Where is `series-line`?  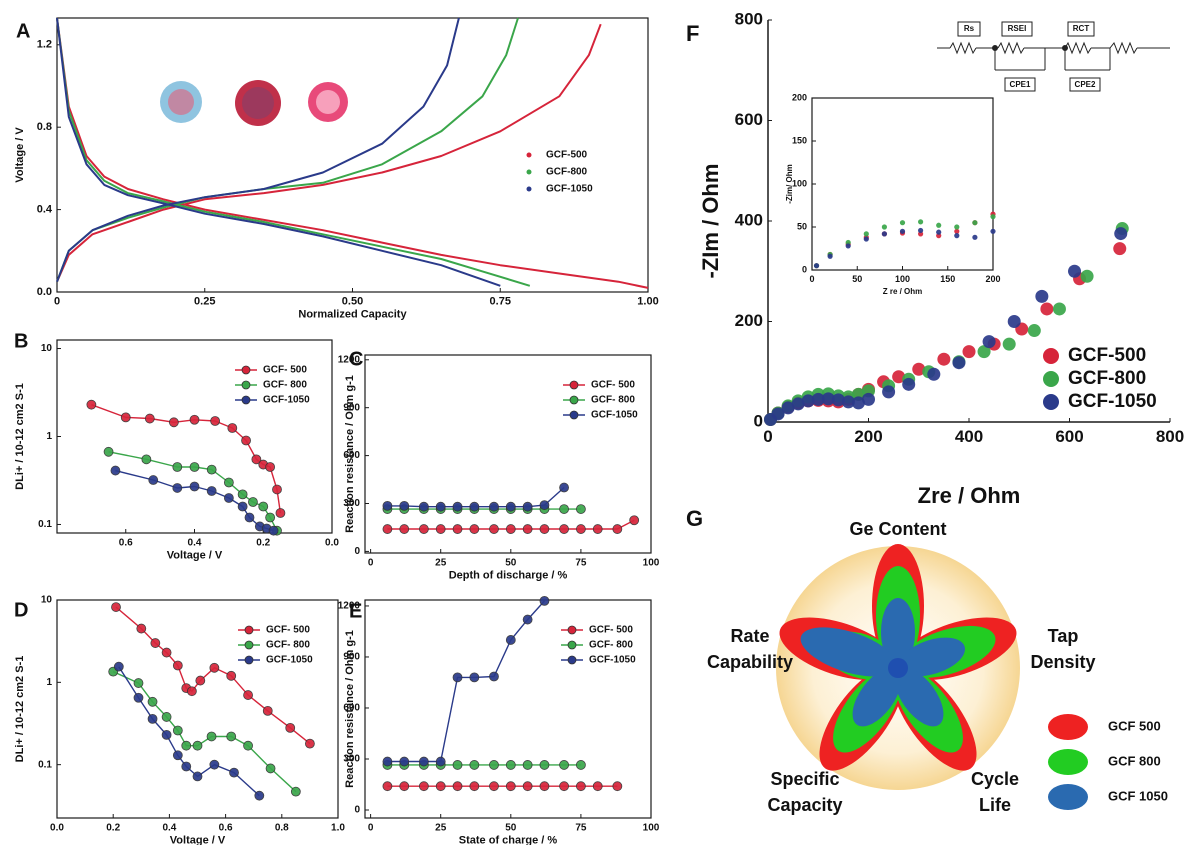 series-line is located at coordinates (189, 731).